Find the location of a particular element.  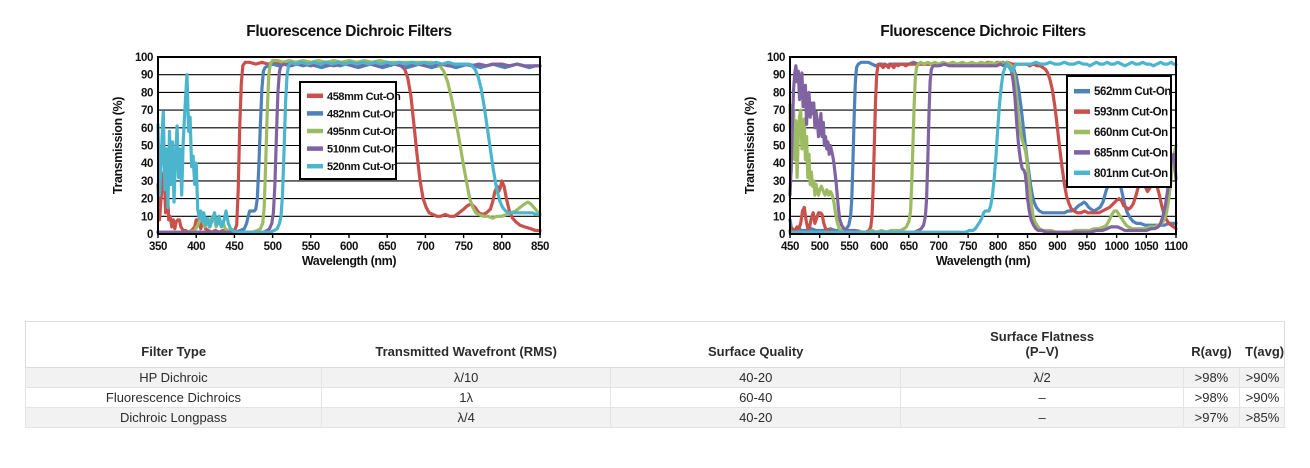

legend-label-593nm-cut-on: 593nm Cut-On is located at coordinates (1131, 113).